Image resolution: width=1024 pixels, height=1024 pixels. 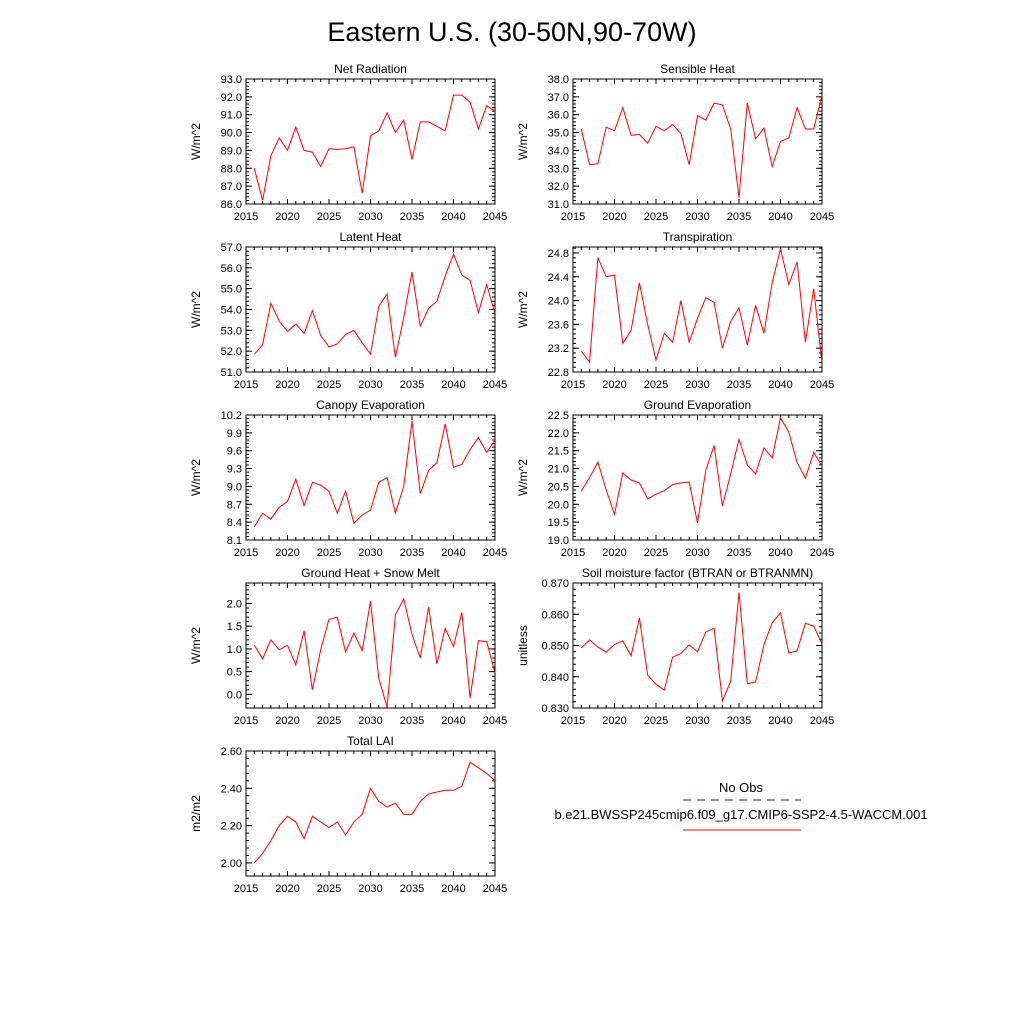 What do you see at coordinates (558, 505) in the screenshot?
I see `y-tick-label: 20.0` at bounding box center [558, 505].